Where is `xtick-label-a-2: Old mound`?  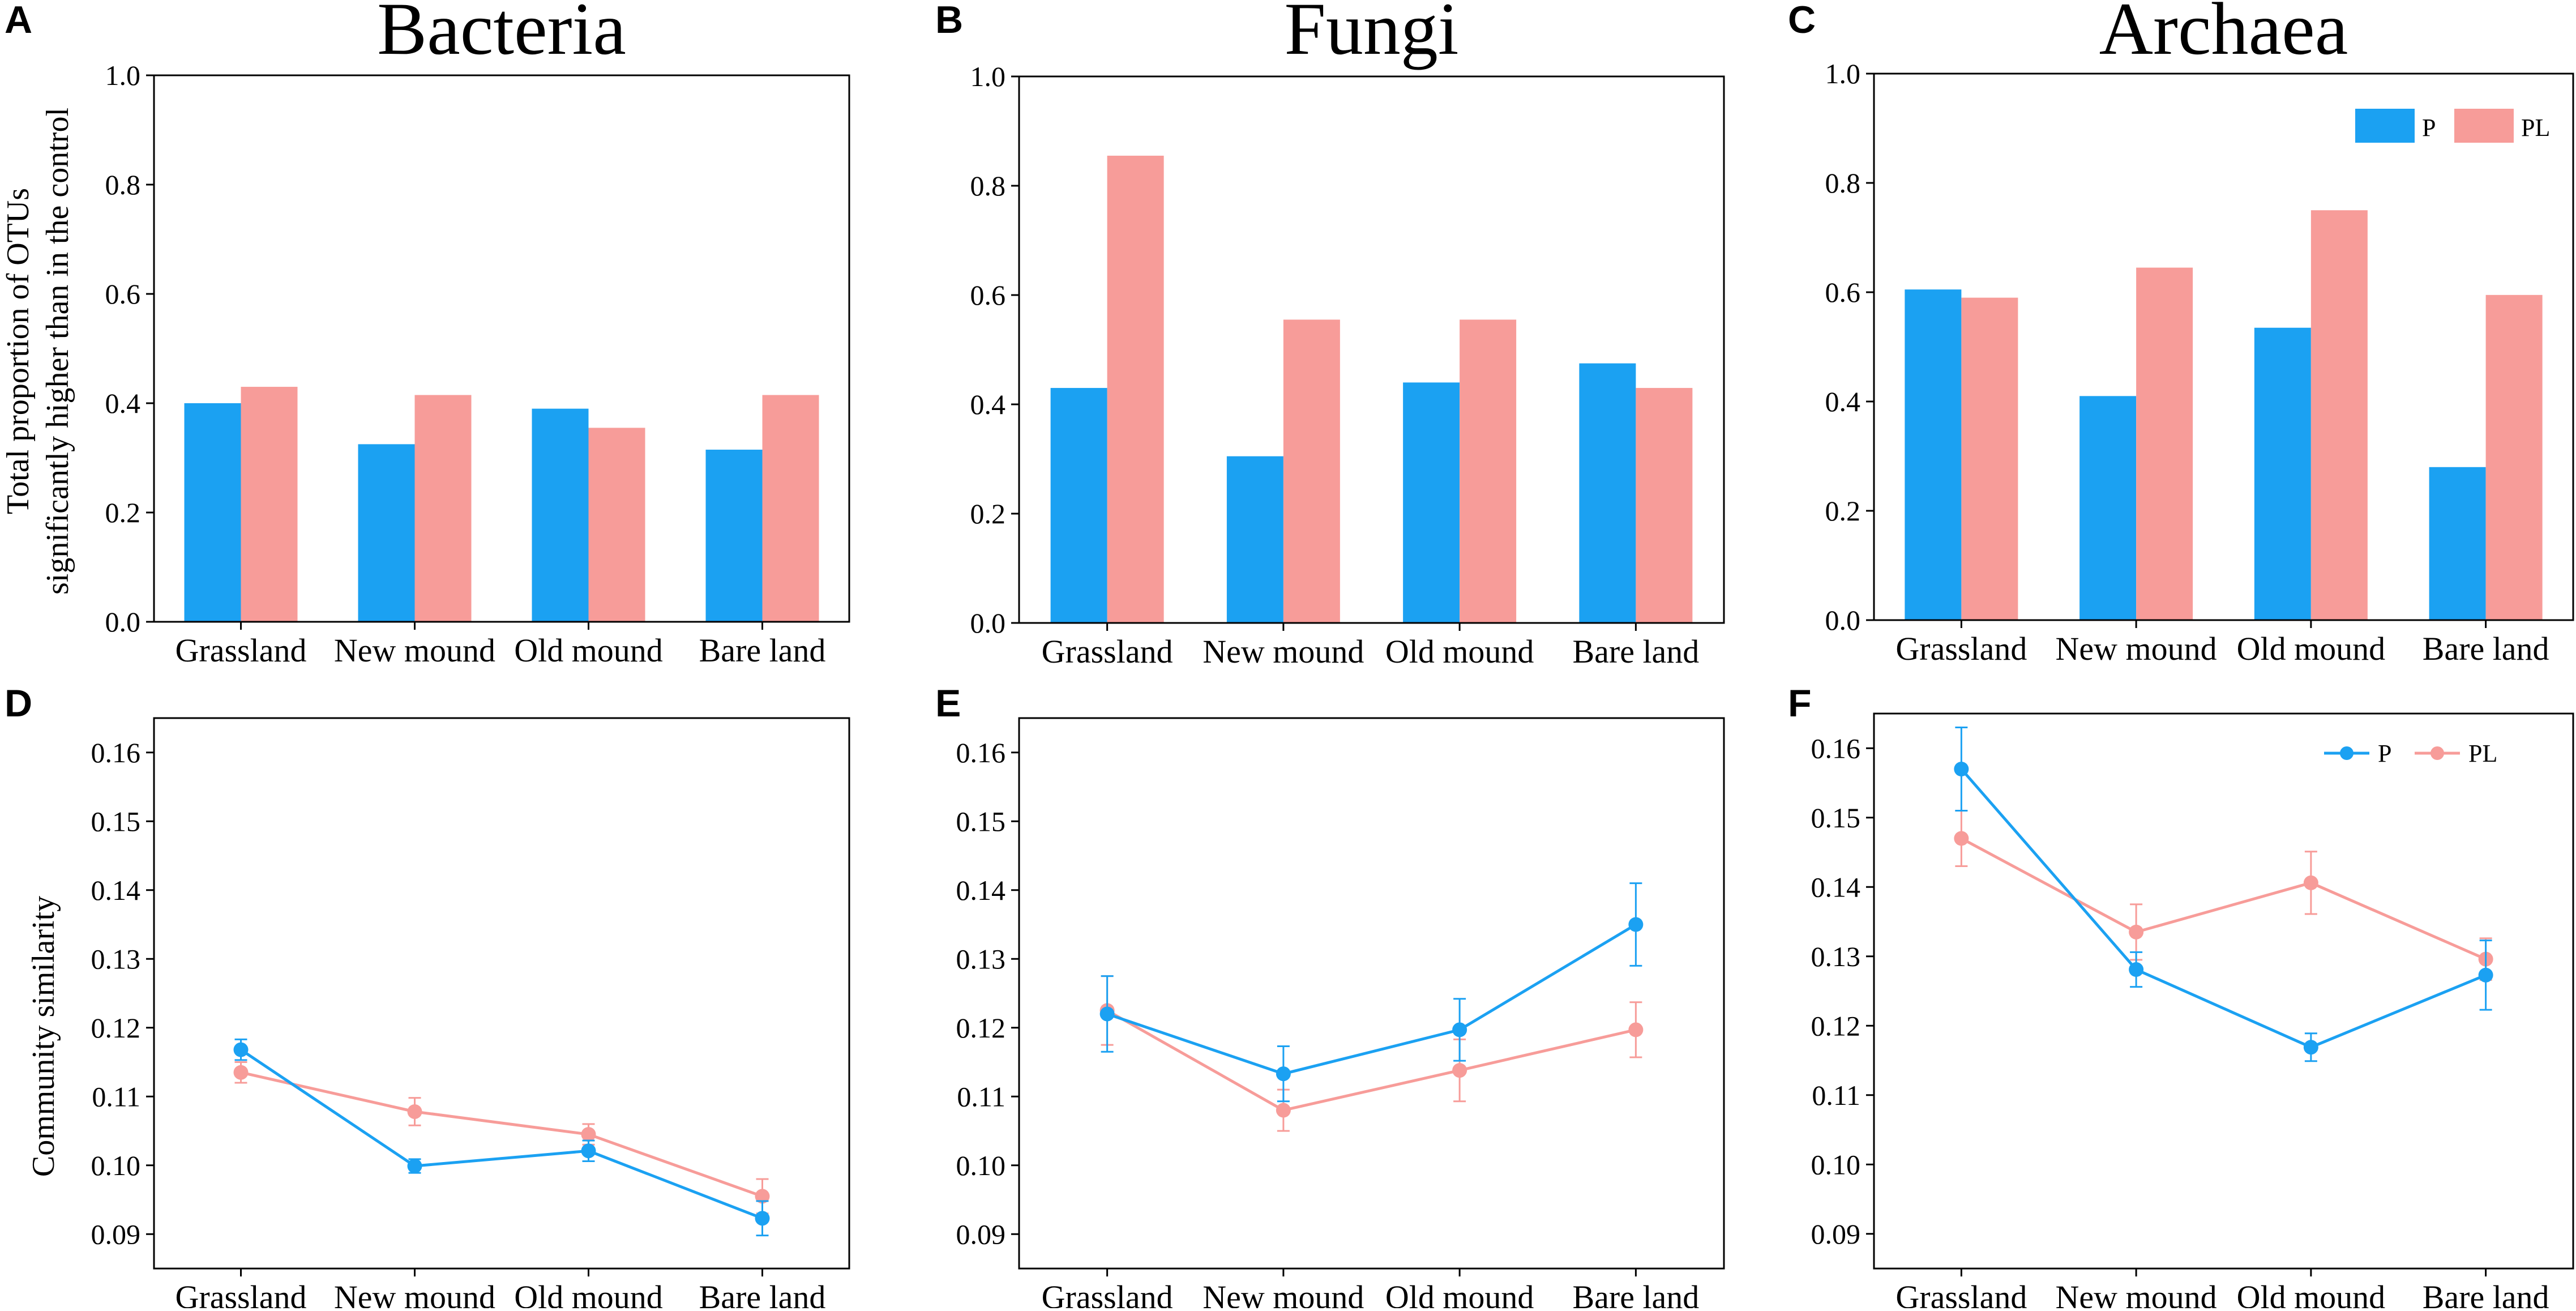
xtick-label-a-2: Old mound is located at coordinates (588, 650).